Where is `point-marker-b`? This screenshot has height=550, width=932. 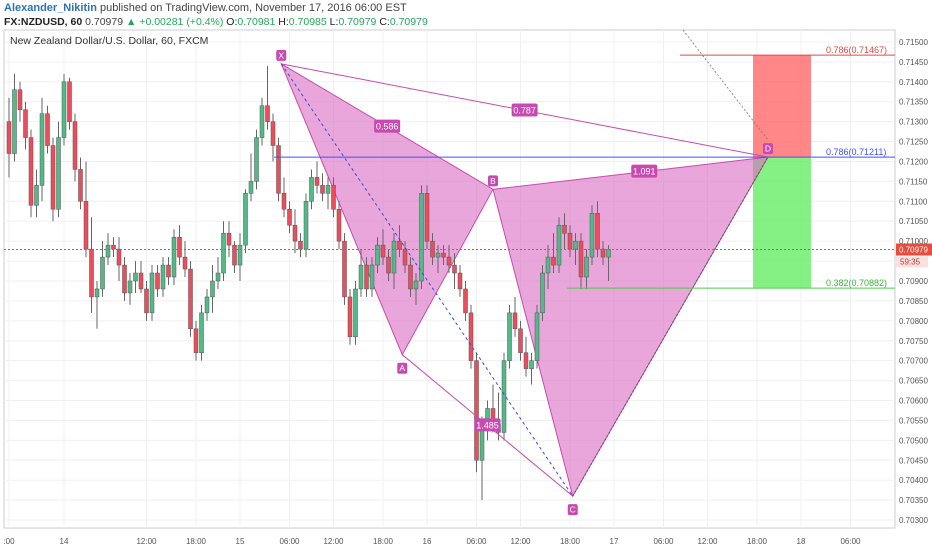
point-marker-b is located at coordinates (493, 181).